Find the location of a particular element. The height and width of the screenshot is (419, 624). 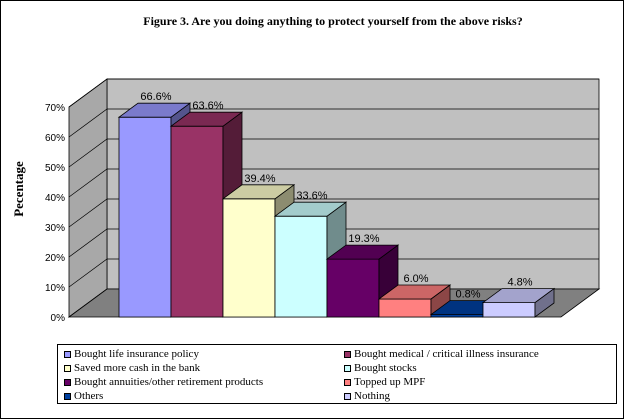

legend-item: Bought stocks is located at coordinates (380, 368).